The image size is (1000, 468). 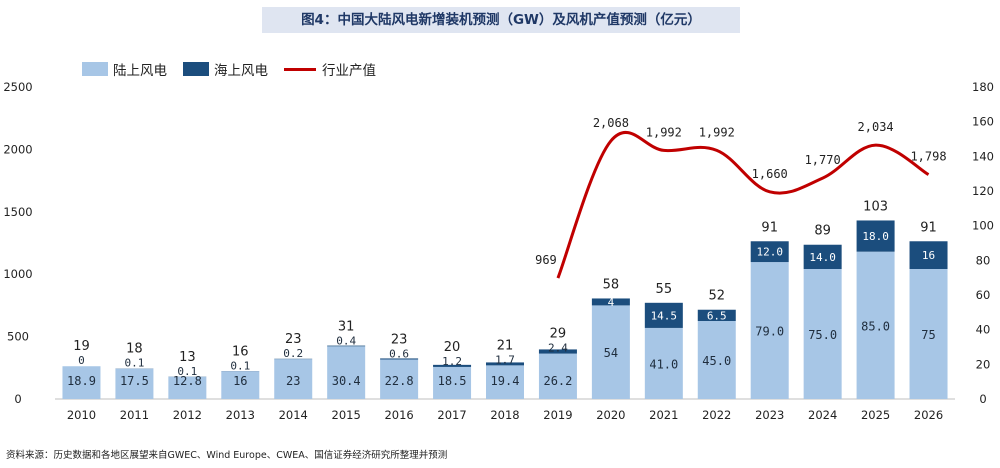 I want to click on onshore-value-label: 41.0, so click(x=663, y=364).